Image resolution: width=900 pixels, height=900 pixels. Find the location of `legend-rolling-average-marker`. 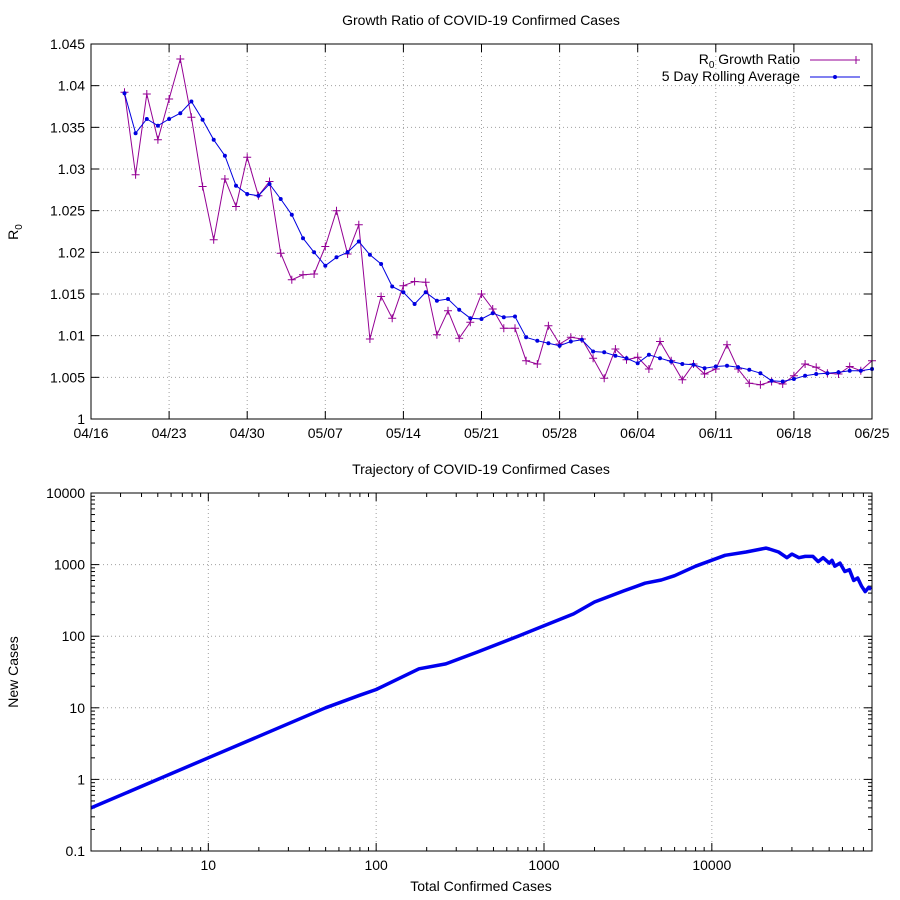

legend-rolling-average-marker is located at coordinates (835, 77).